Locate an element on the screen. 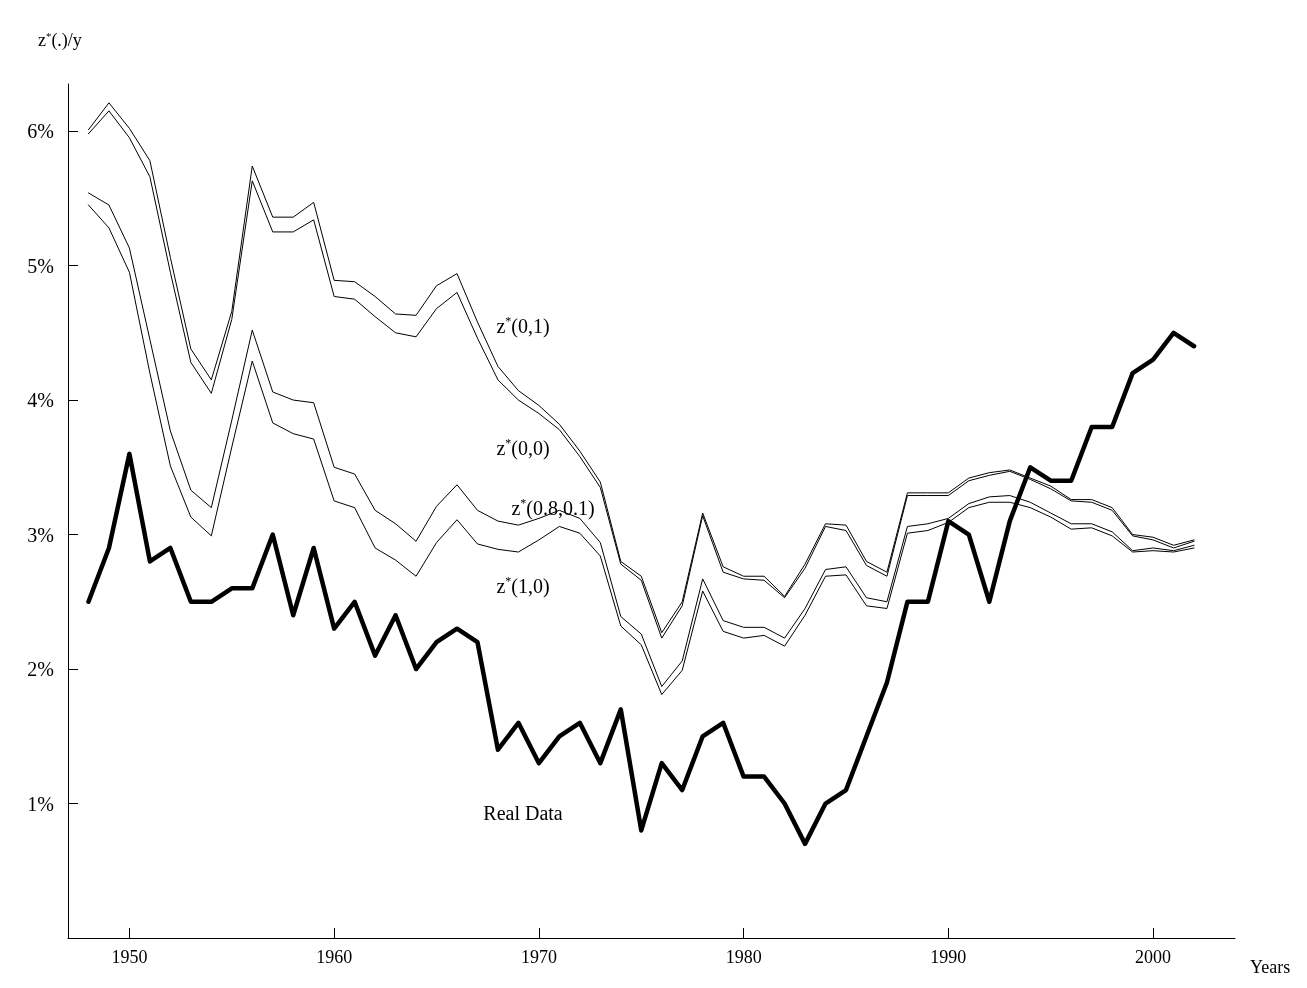  series-label: z*(1,0) is located at coordinates (523, 586).